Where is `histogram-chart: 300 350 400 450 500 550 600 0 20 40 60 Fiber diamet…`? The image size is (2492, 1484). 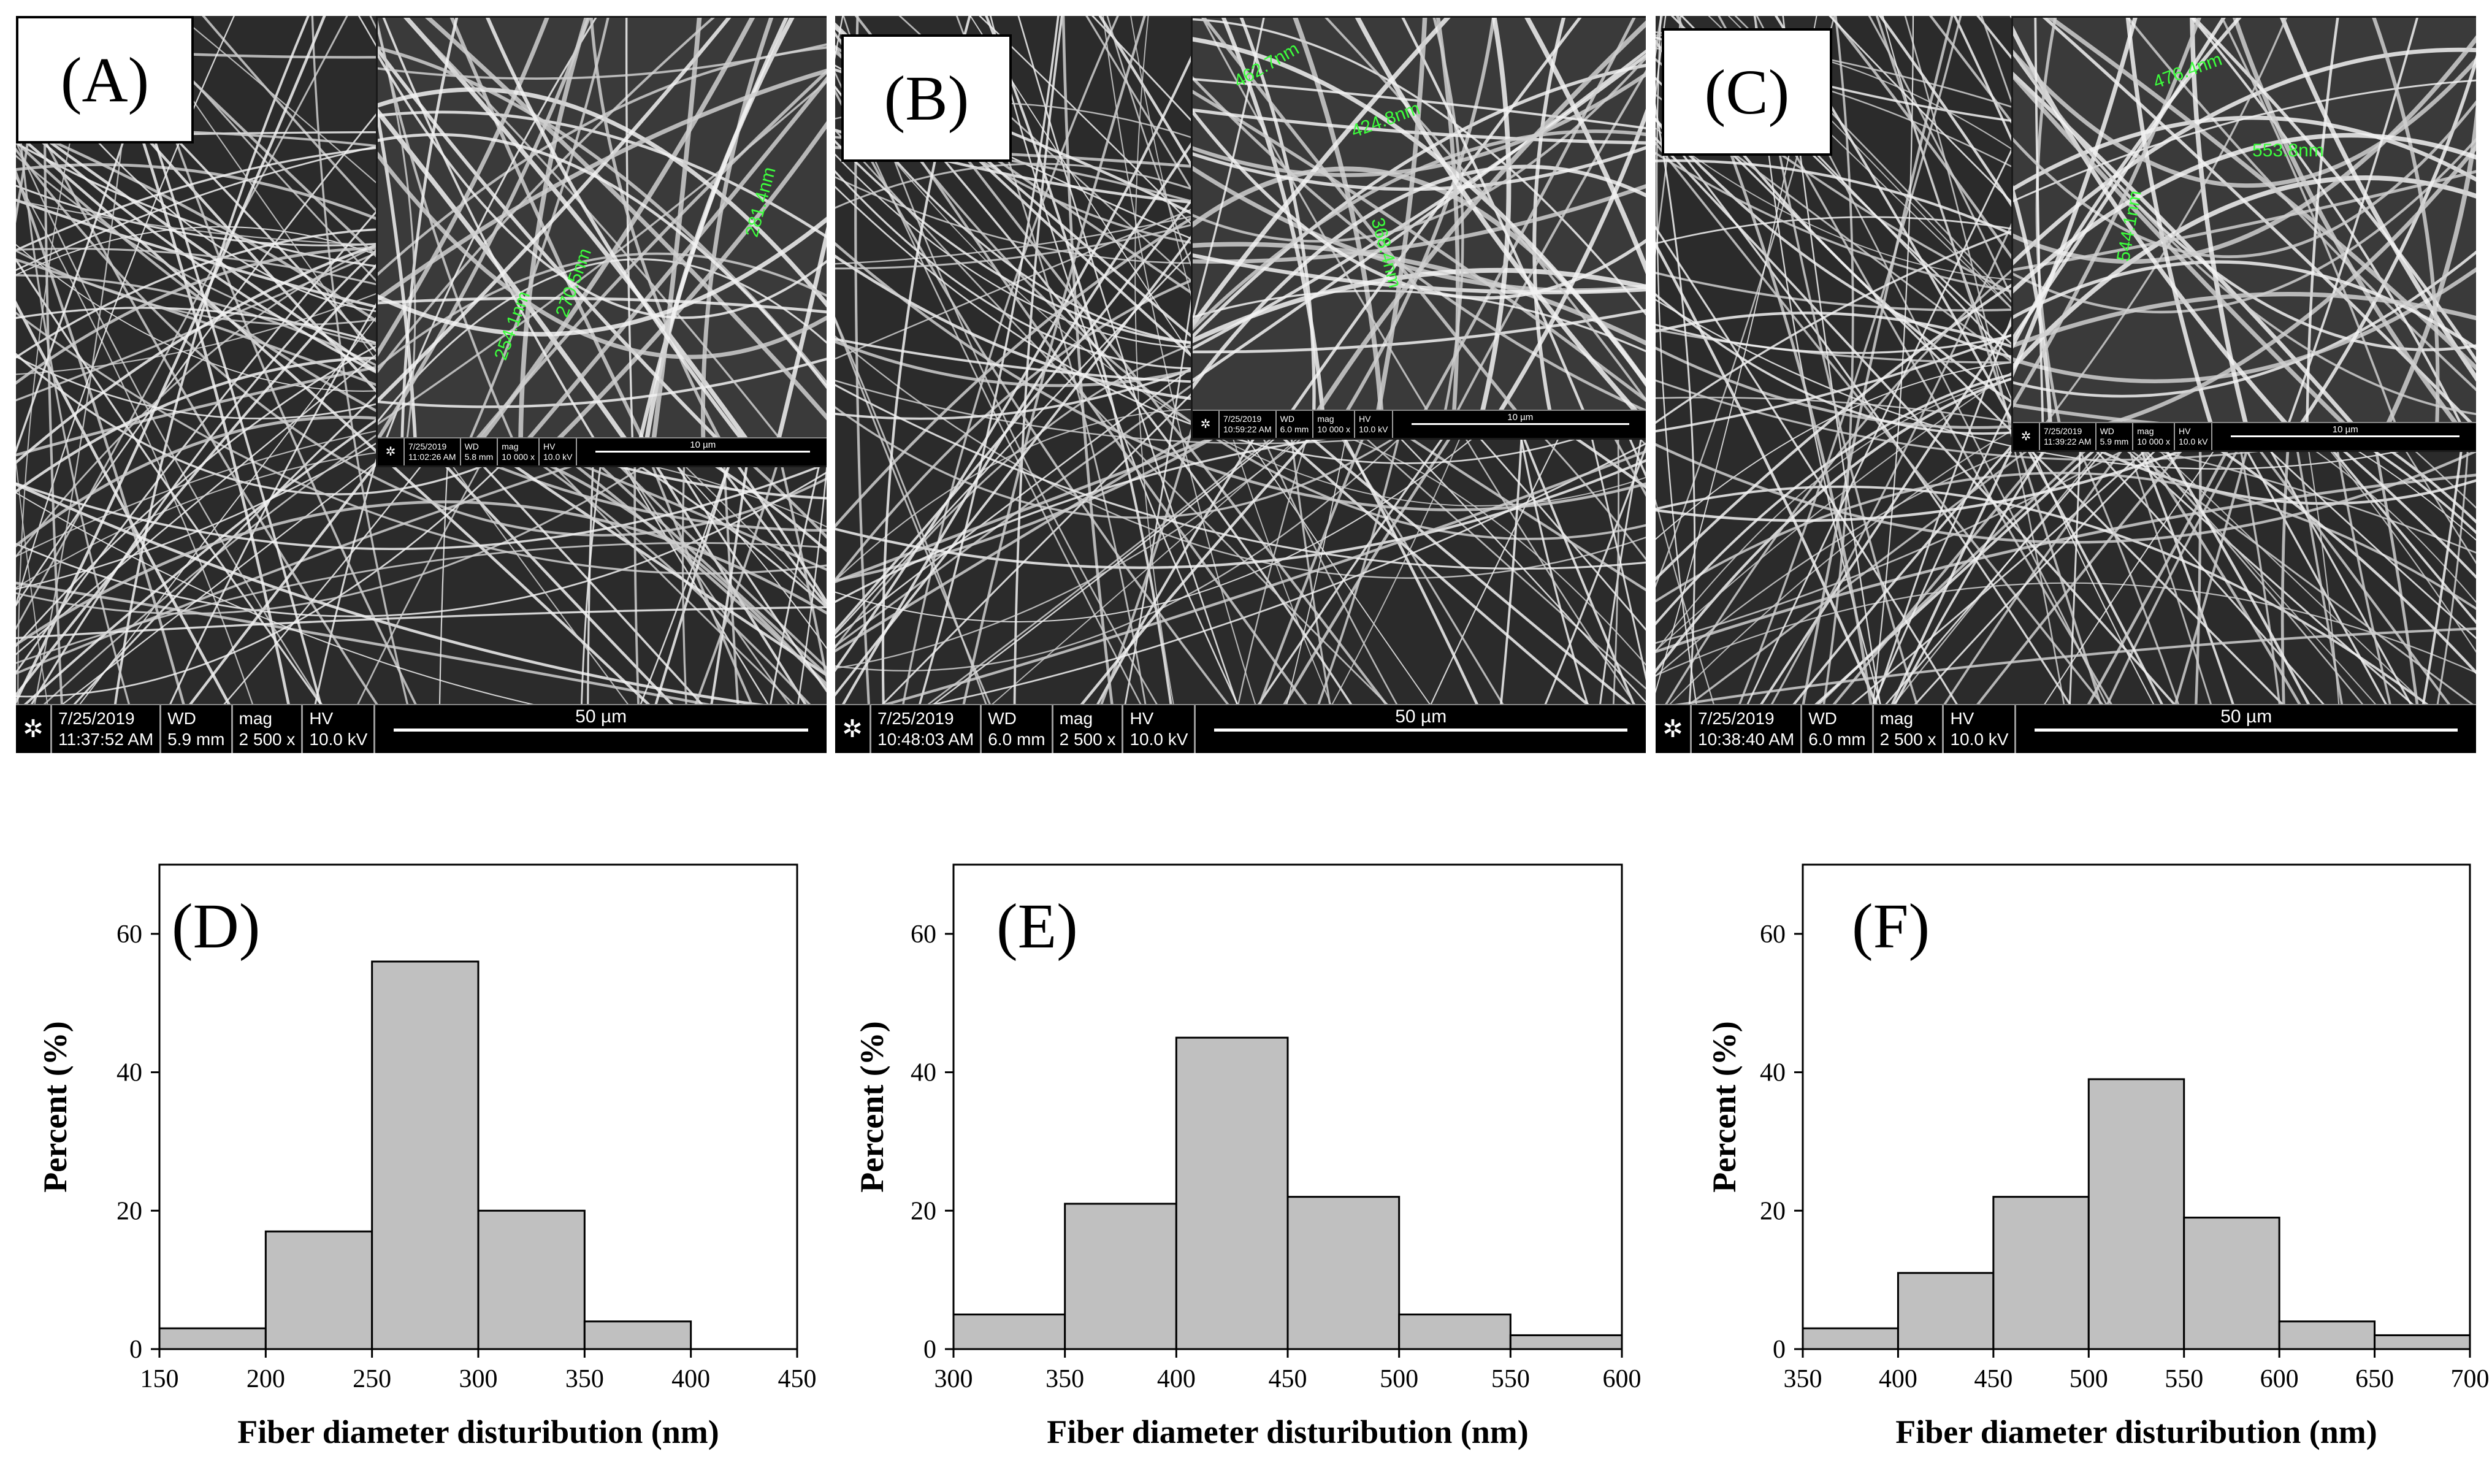 histogram-chart: 300 350 400 450 500 550 600 0 20 40 60 Fiber diamet… is located at coordinates (1248, 1156).